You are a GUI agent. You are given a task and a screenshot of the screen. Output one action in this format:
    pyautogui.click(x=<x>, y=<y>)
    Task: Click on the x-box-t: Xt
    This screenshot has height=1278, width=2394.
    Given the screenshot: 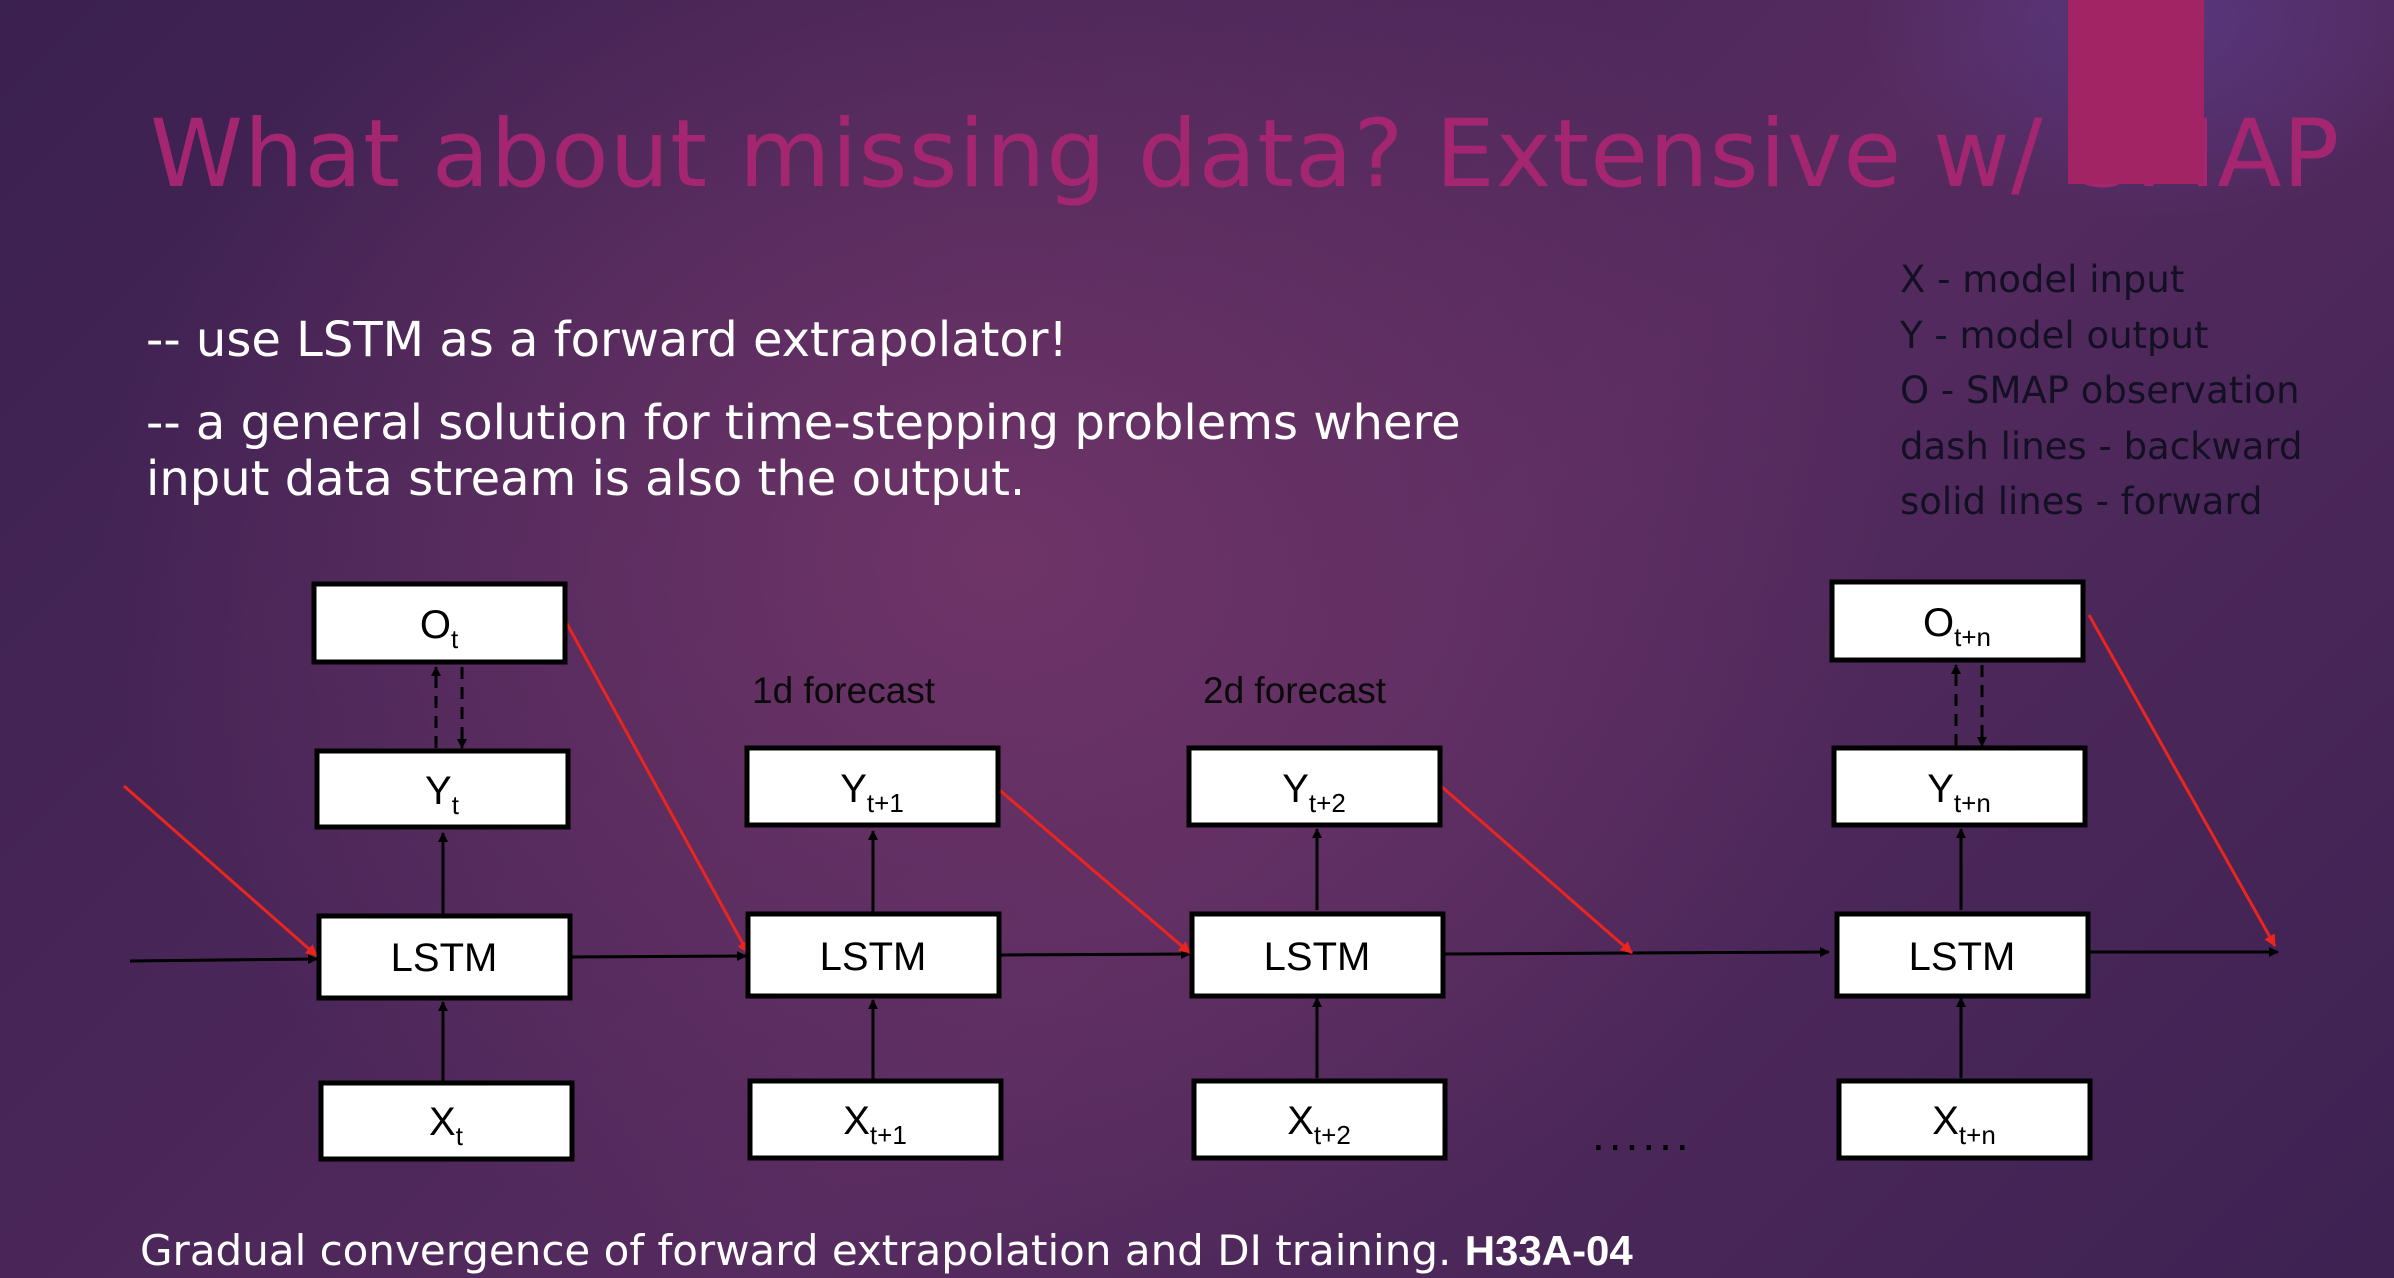 What is the action you would take?
    pyautogui.click(x=446, y=1121)
    